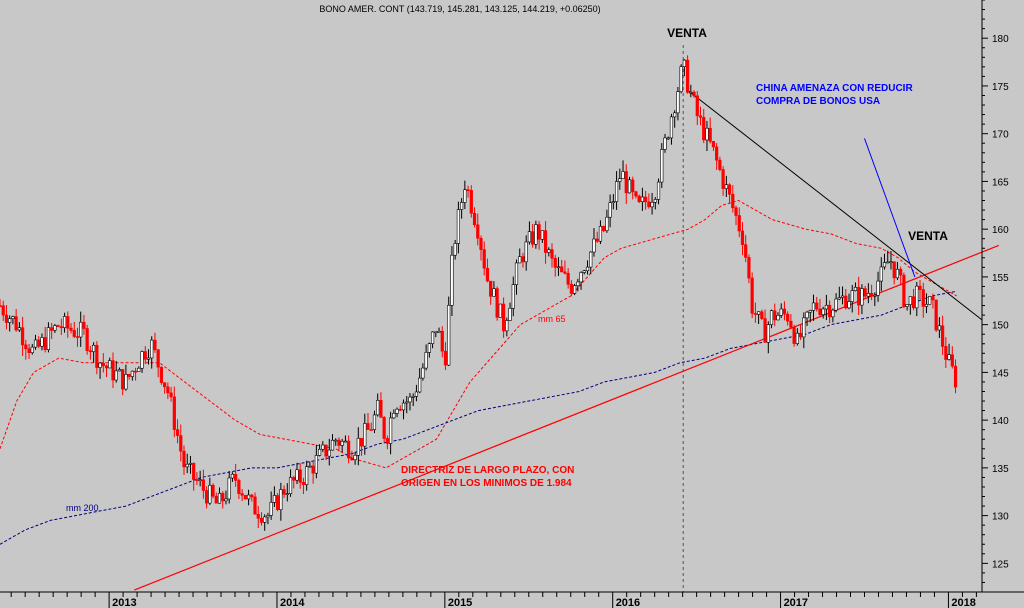  Describe the element at coordinates (1000, 230) in the screenshot. I see `y-tick-label: 160` at that location.